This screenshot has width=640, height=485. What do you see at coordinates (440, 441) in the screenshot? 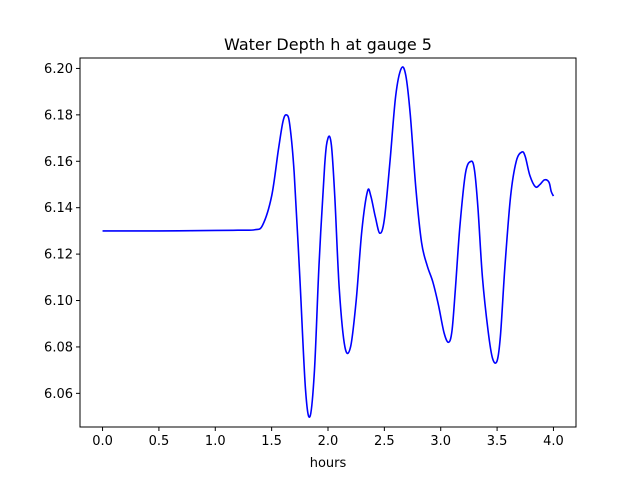
I see `x-tick-label: 3.0` at bounding box center [440, 441].